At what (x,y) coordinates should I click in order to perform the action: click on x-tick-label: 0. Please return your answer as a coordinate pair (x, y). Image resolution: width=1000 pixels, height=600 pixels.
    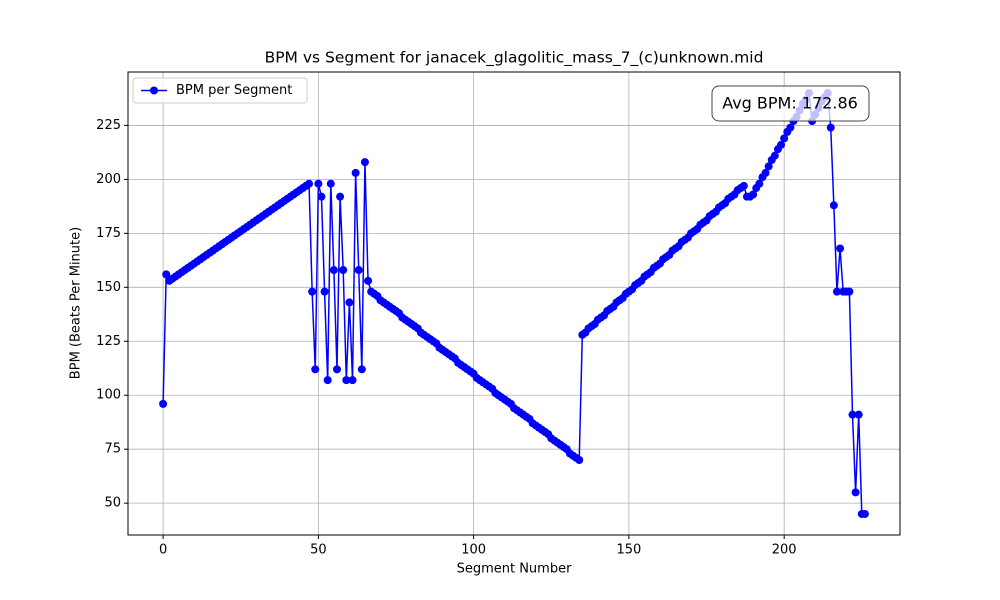
    Looking at the image, I should click on (163, 550).